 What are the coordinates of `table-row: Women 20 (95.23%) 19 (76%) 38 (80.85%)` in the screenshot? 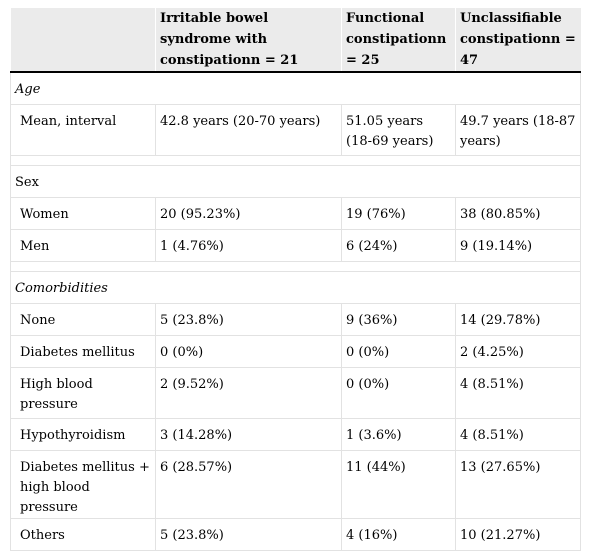 It's located at (296, 214).